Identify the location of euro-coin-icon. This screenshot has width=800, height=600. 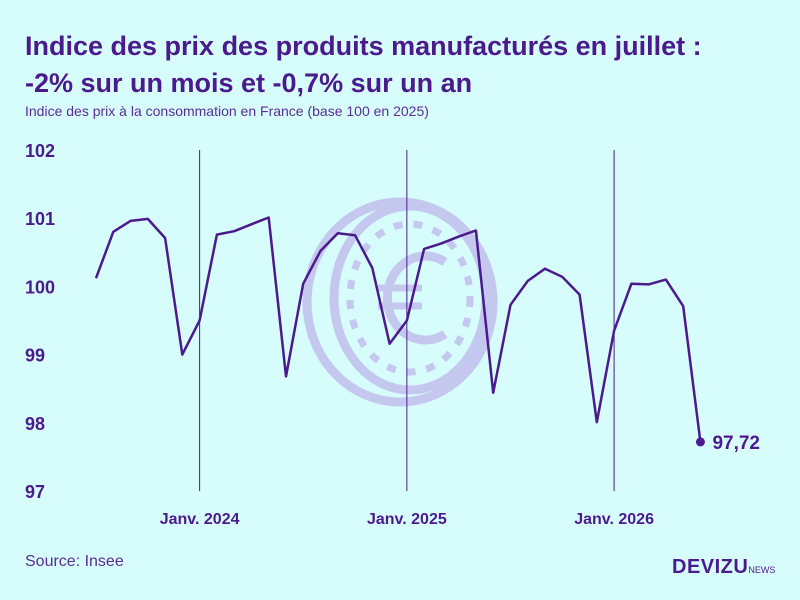
(400, 302).